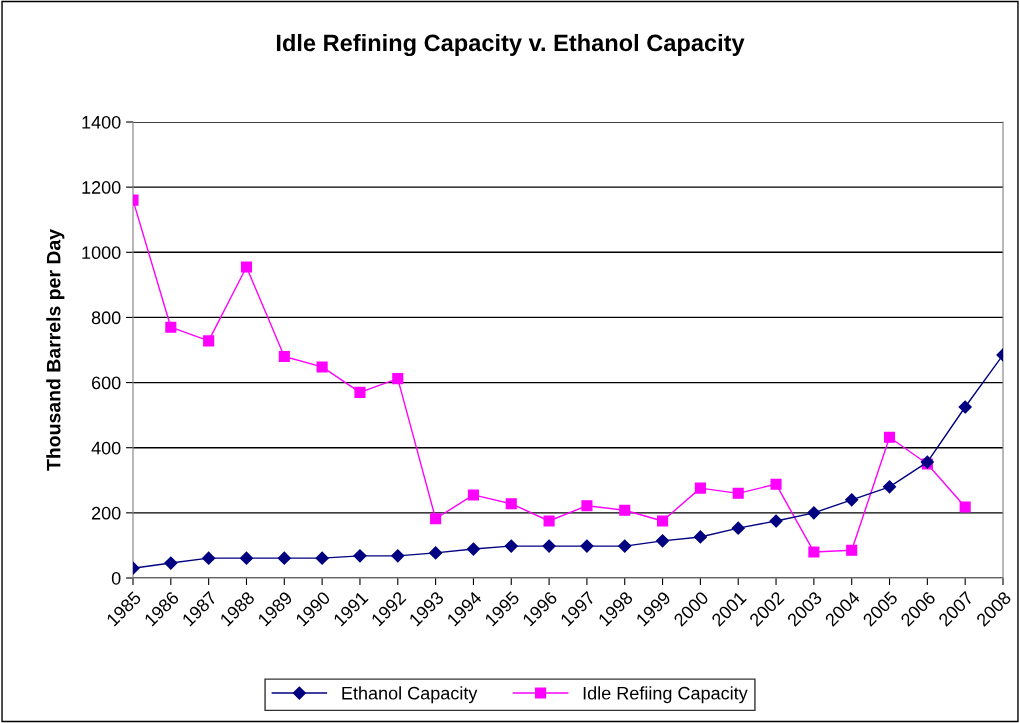 This screenshot has width=1020, height=723. I want to click on y-tick-label: 1200, so click(101, 187).